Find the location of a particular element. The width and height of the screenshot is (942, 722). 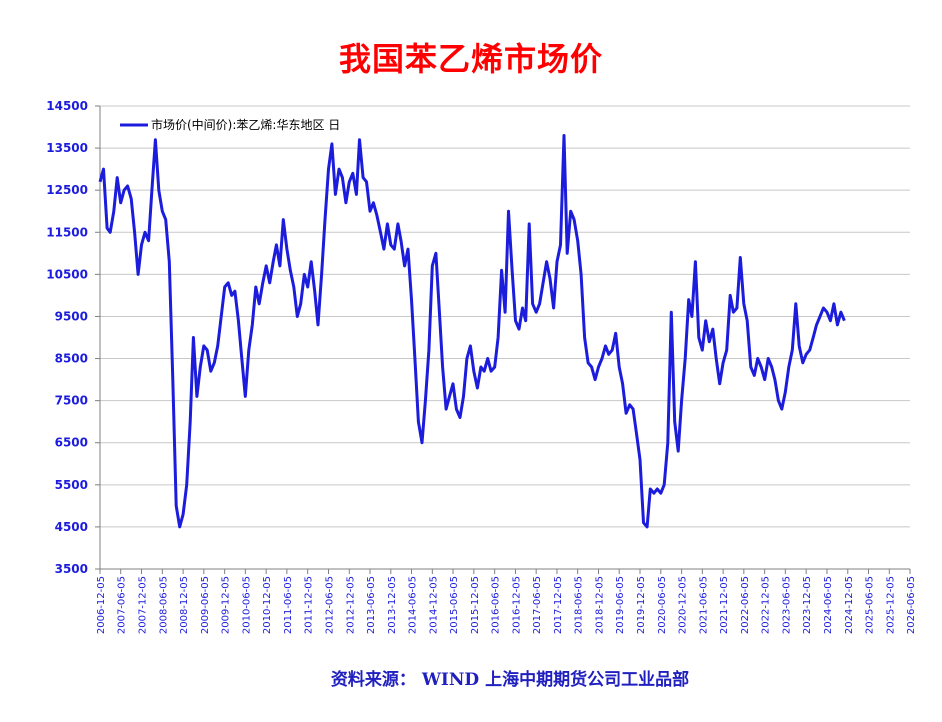

x-tick-label: 2014-06-05 is located at coordinates (413, 605).